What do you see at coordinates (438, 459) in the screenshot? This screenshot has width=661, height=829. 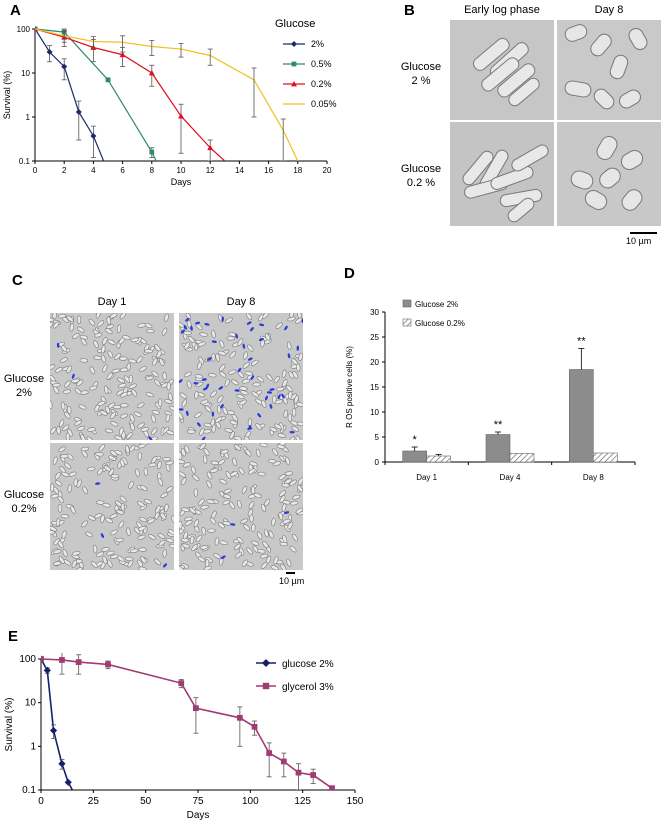 I see `bar` at bounding box center [438, 459].